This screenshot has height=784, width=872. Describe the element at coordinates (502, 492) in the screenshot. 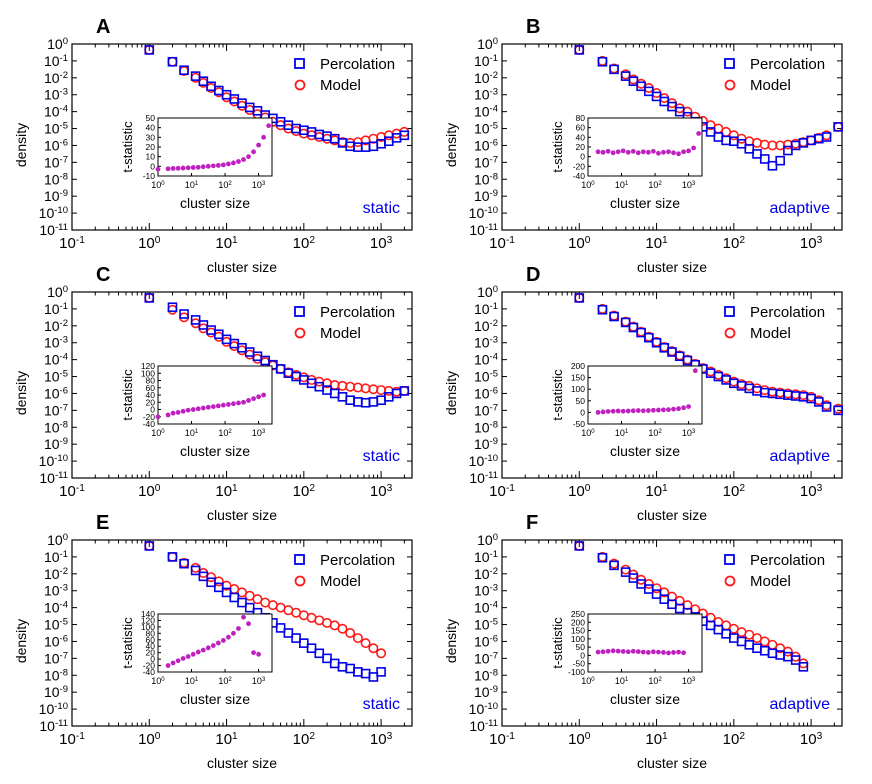

I see `x-tick-label: 10⁻¹` at that location.